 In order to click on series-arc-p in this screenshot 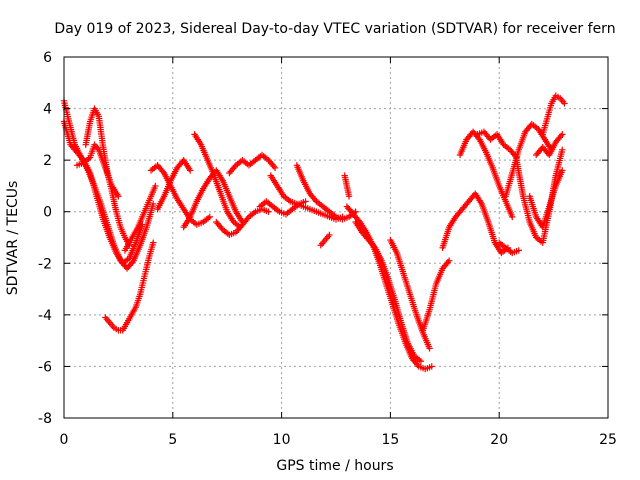, I will do `click(325, 240)`.